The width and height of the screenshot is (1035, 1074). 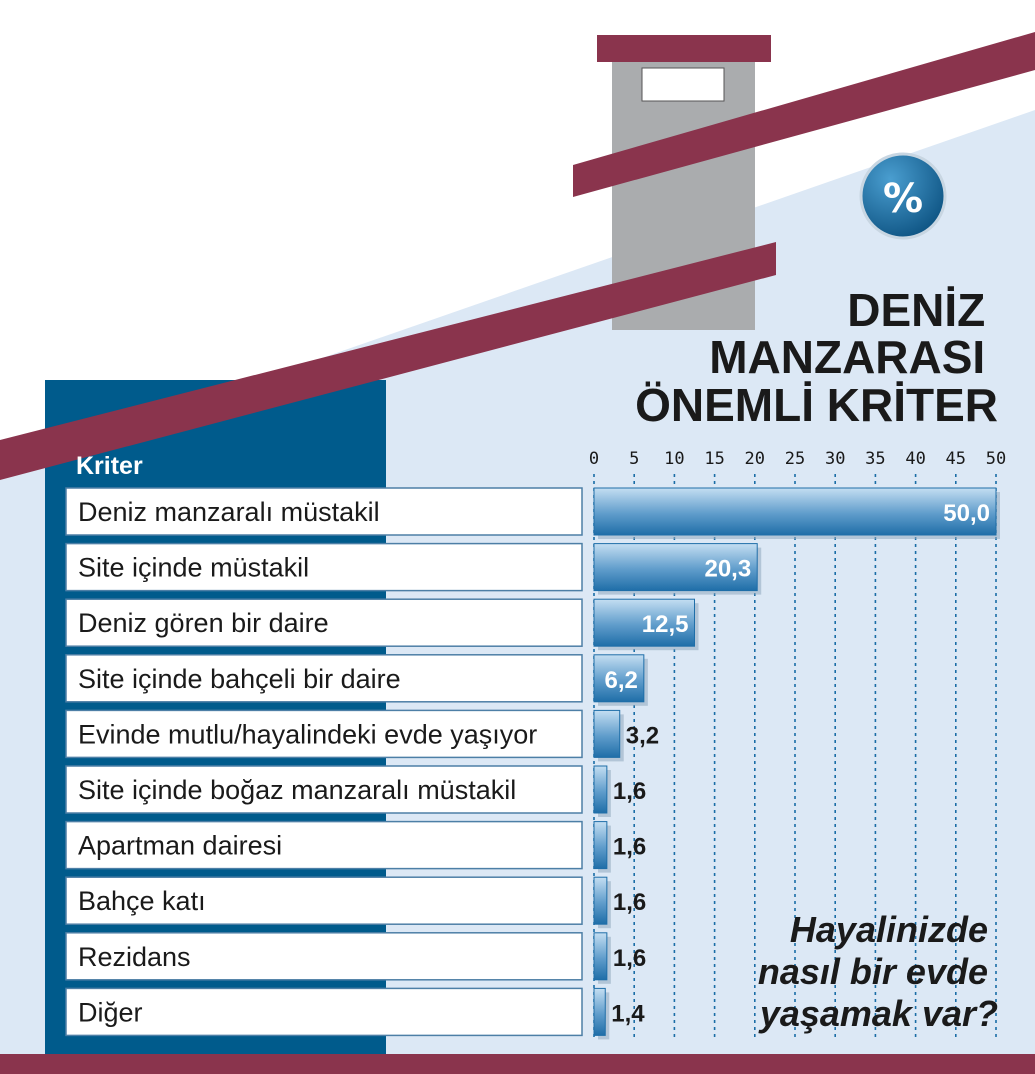 I want to click on x-tick-label: 10, so click(x=674, y=459).